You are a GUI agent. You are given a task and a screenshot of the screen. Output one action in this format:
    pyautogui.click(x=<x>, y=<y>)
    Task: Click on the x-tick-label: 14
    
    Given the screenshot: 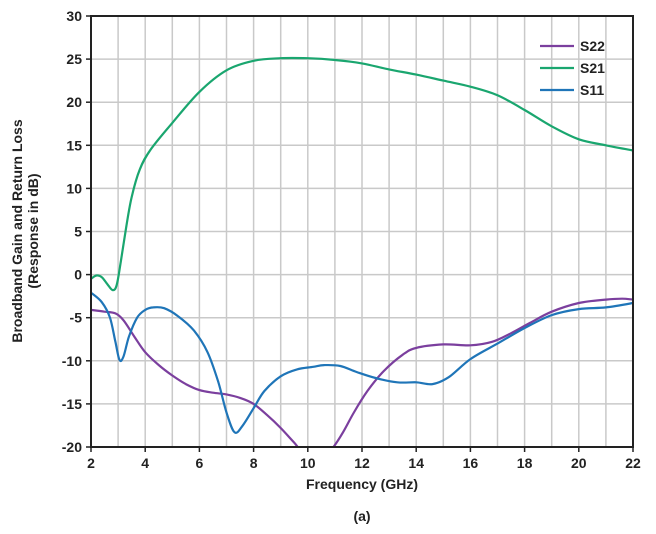 What is the action you would take?
    pyautogui.click(x=416, y=463)
    